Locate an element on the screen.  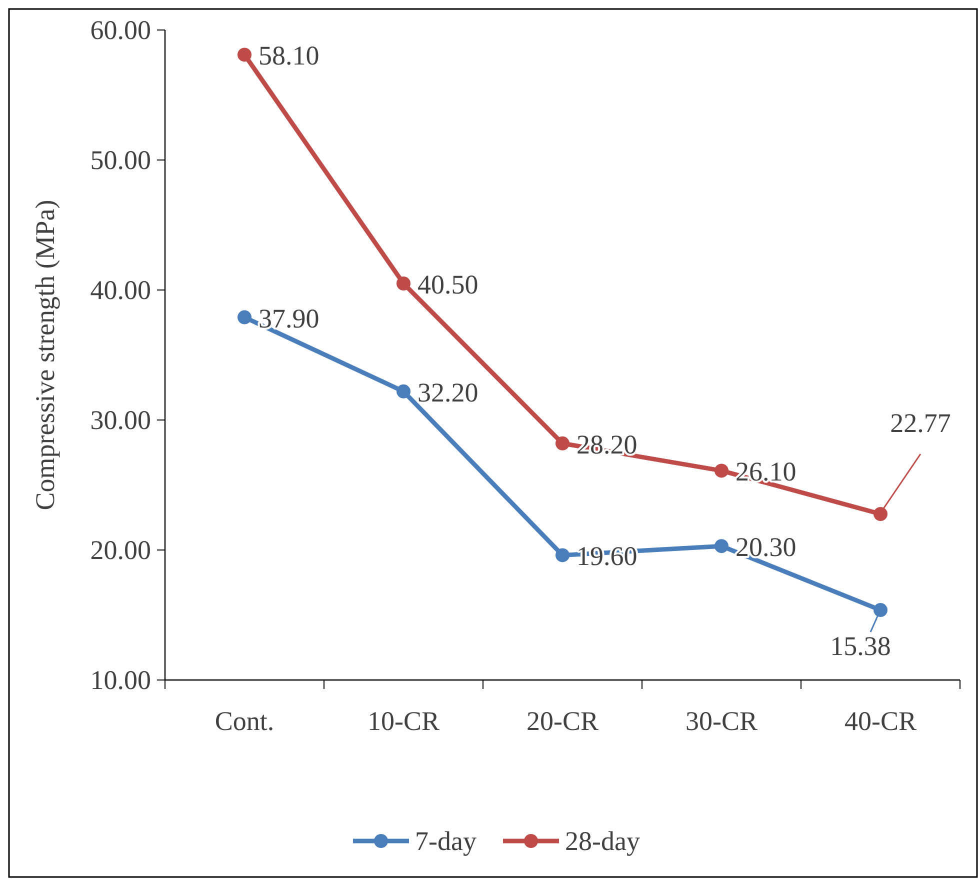
x-tick-label: Cont. is located at coordinates (244, 721).